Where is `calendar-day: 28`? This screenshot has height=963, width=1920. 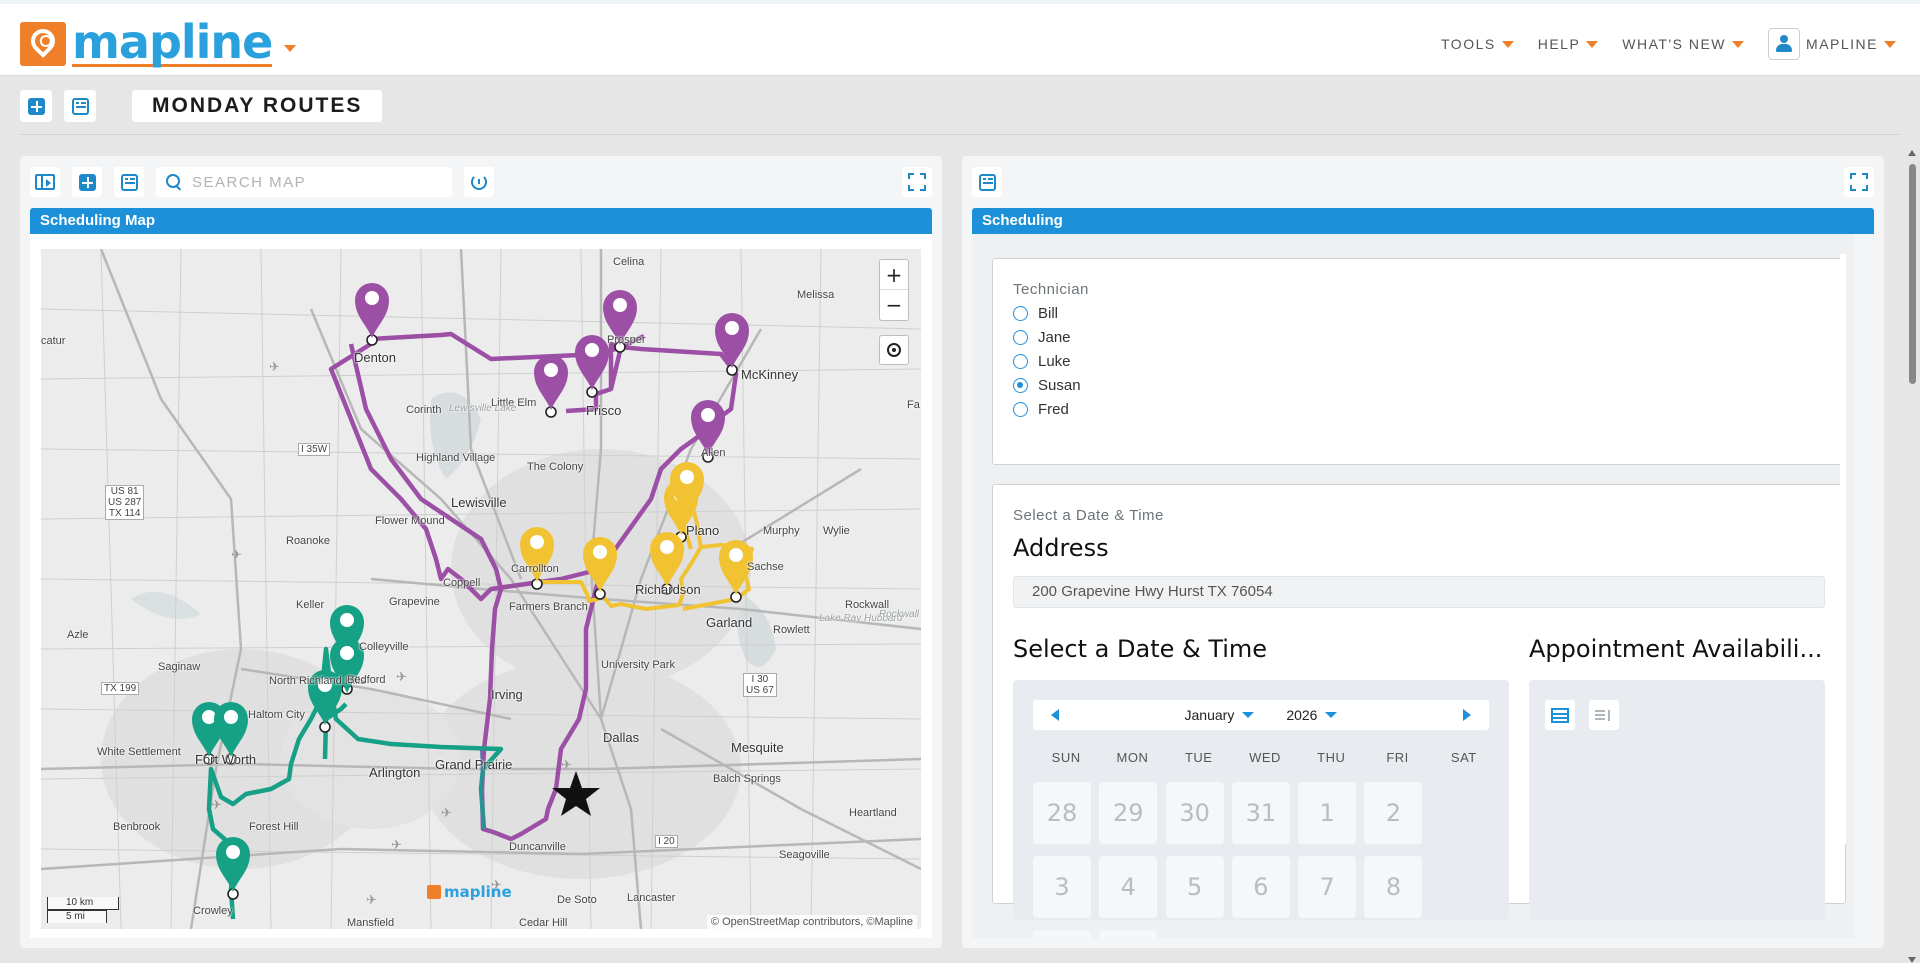
calendar-day: 28 is located at coordinates (1062, 813).